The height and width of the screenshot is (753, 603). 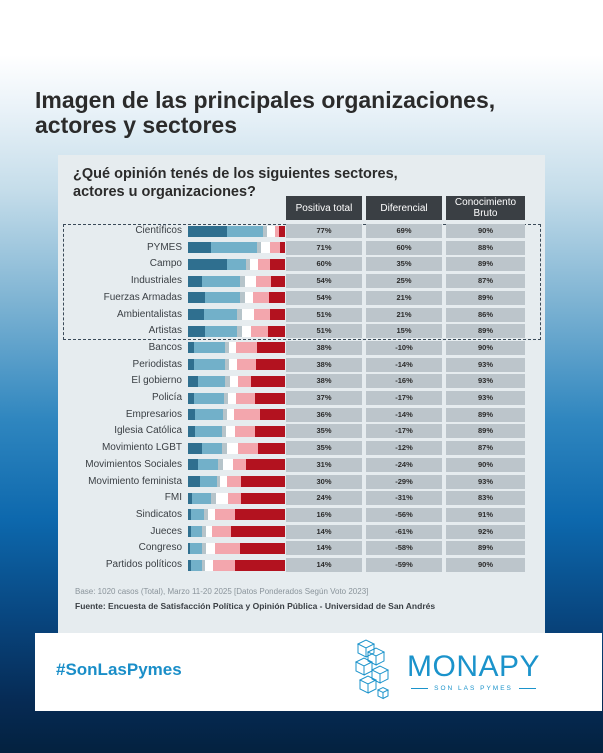 I want to click on diferencial-cell: 35%, so click(x=404, y=264).